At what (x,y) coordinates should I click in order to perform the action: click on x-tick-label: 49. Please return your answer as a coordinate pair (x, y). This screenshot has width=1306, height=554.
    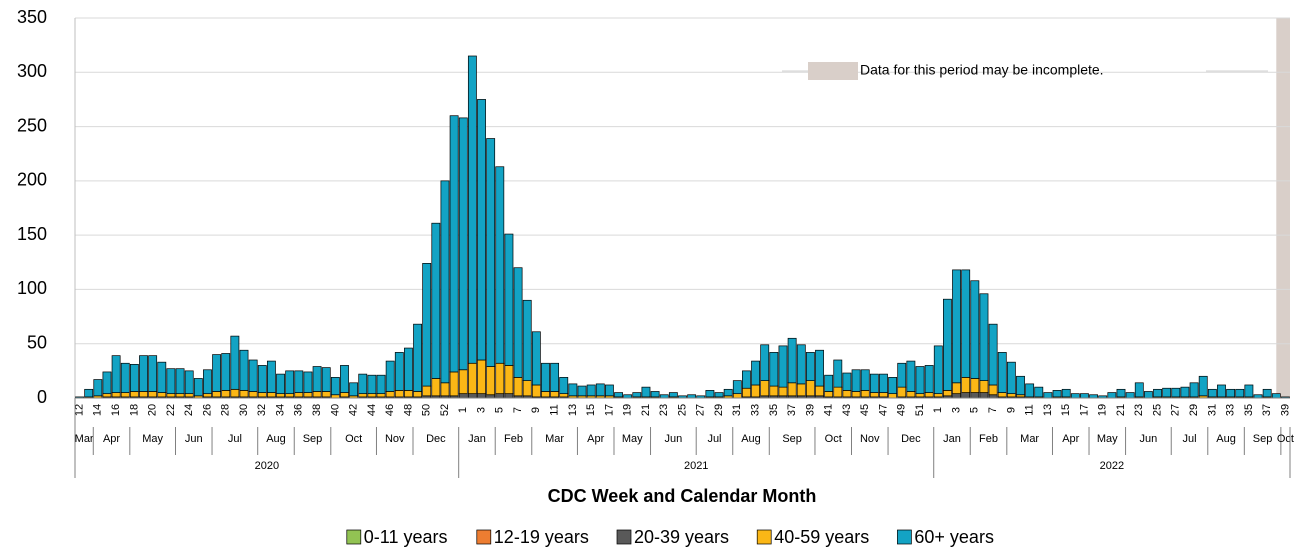
    Looking at the image, I should click on (902, 410).